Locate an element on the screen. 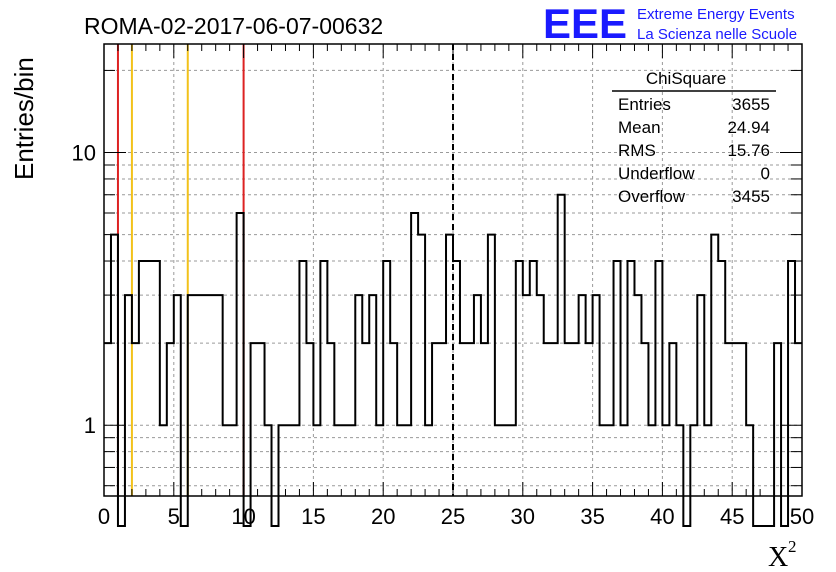 The width and height of the screenshot is (836, 572). stats-value: 15.76 is located at coordinates (748, 150).